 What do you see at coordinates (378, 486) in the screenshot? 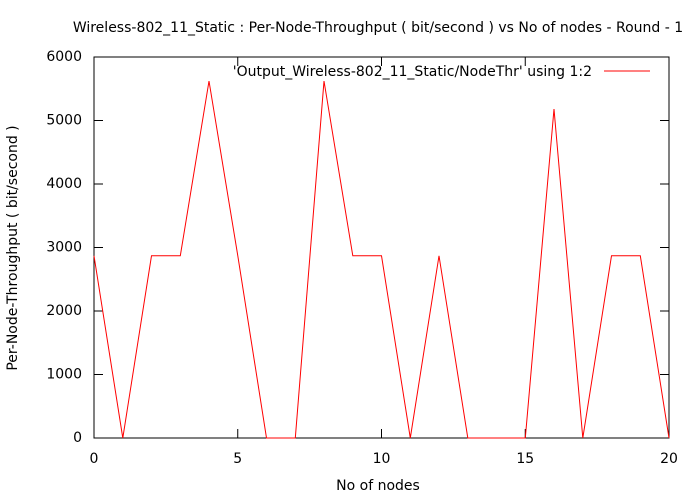
I see `x-axis-label: No of nodes` at bounding box center [378, 486].